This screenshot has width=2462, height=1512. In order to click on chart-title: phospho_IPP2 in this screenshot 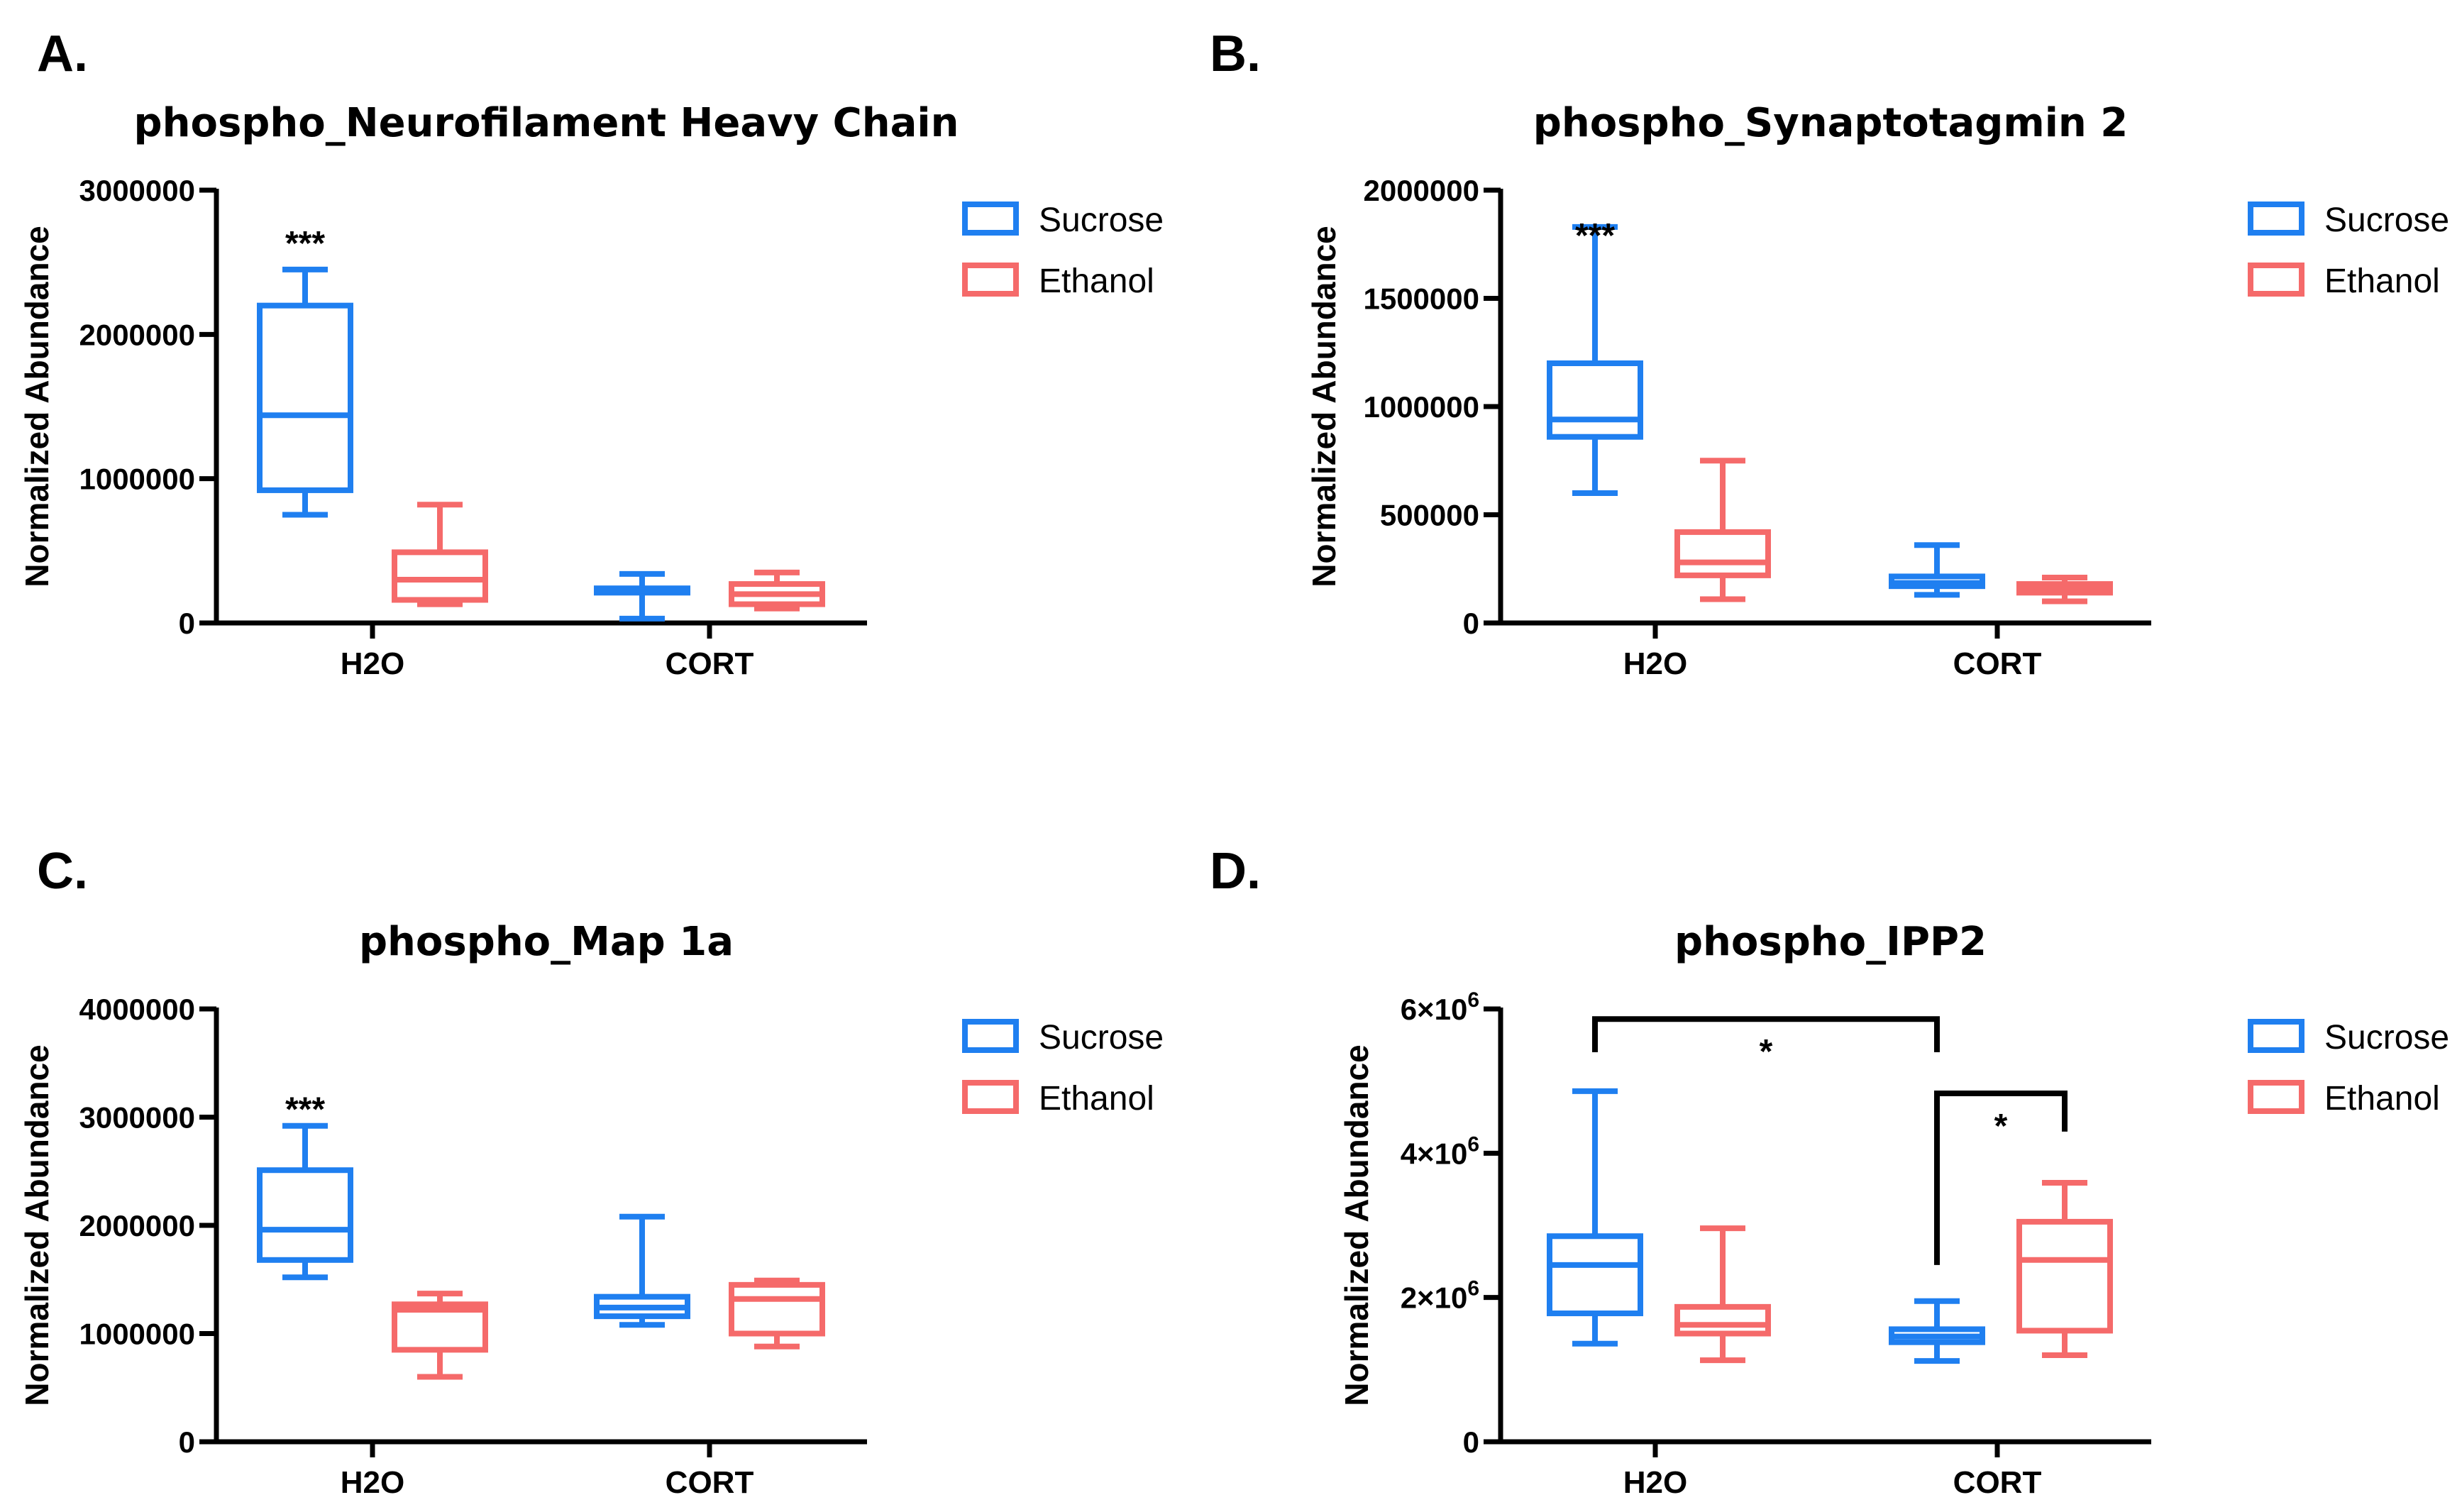, I will do `click(1830, 942)`.